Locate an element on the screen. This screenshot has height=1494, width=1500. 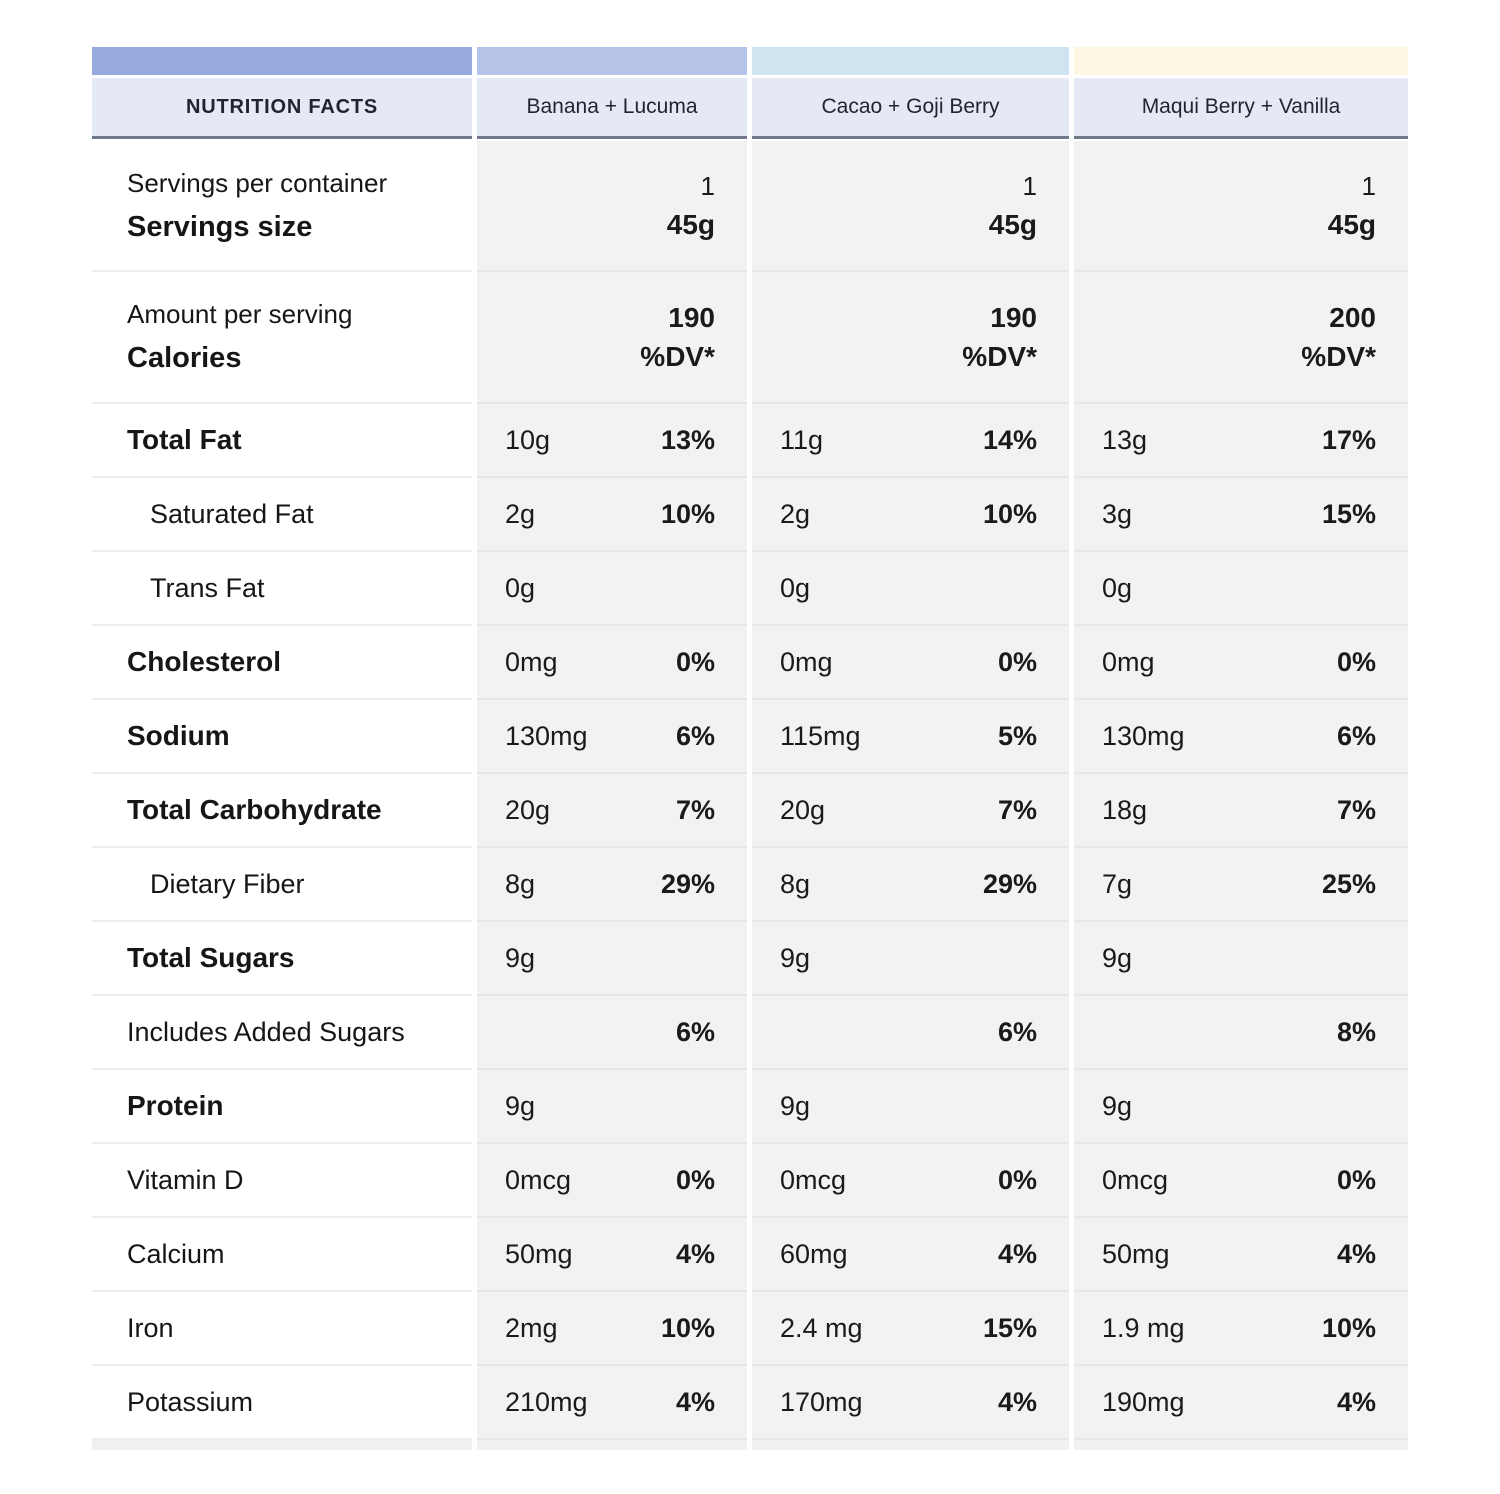
value-cell: 11g 14% is located at coordinates (910, 441).